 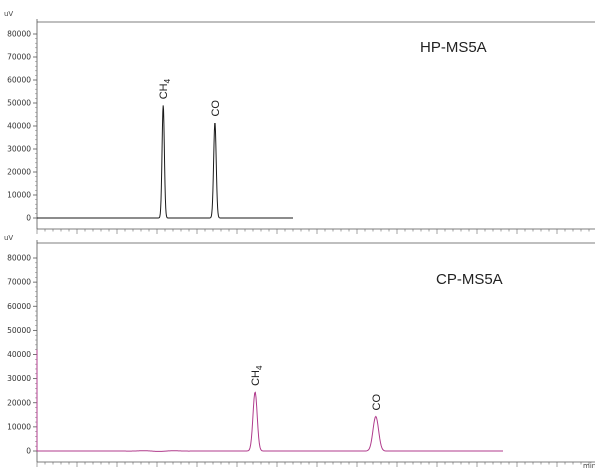 I want to click on panel-title: CP-MS5A, so click(x=469, y=279).